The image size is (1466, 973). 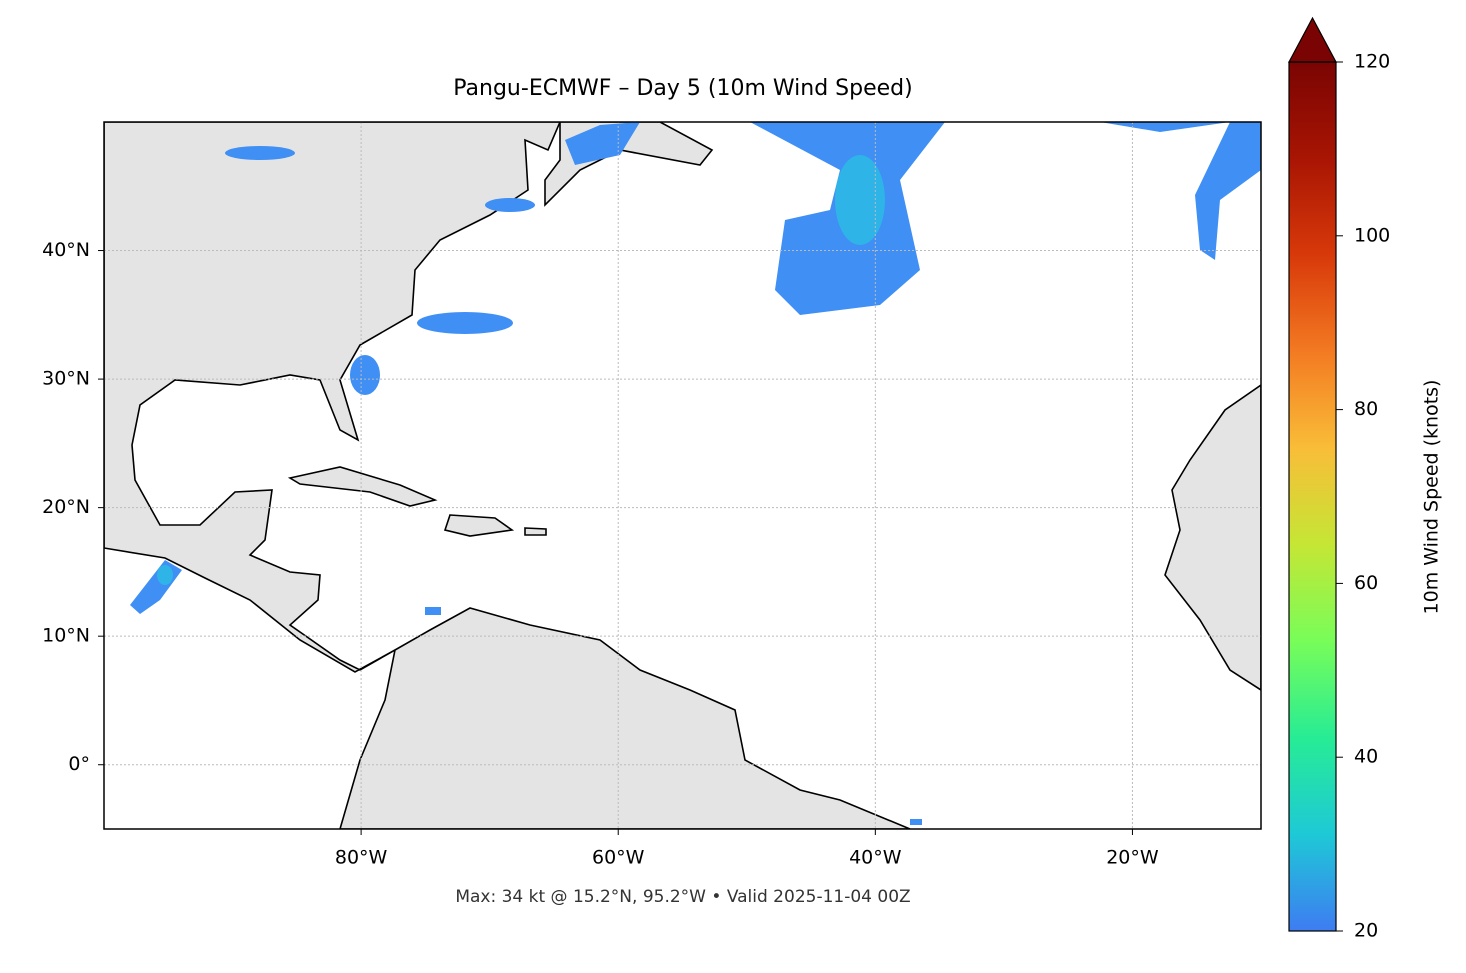 I want to click on colorbar-label: 10m Wind Speed (knots), so click(x=1432, y=497).